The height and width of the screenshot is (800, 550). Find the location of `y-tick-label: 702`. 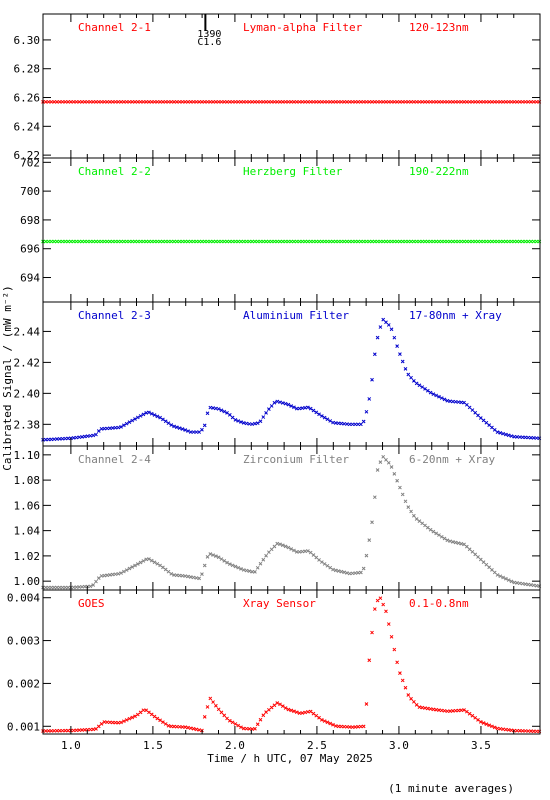

y-tick-label: 702 is located at coordinates (30, 162).